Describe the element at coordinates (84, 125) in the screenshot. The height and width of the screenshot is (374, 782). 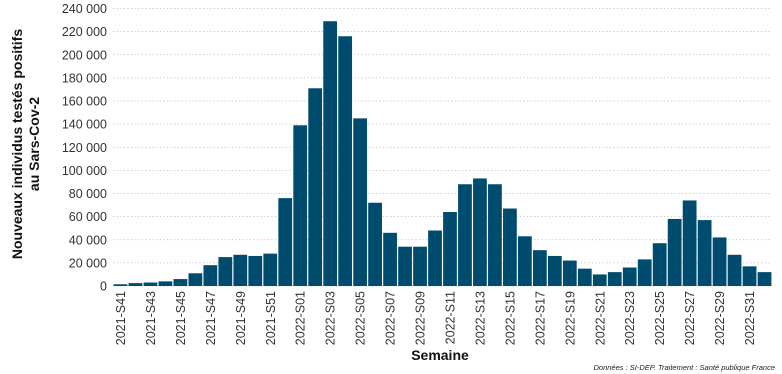
I see `y-tick-label: 140 000` at that location.